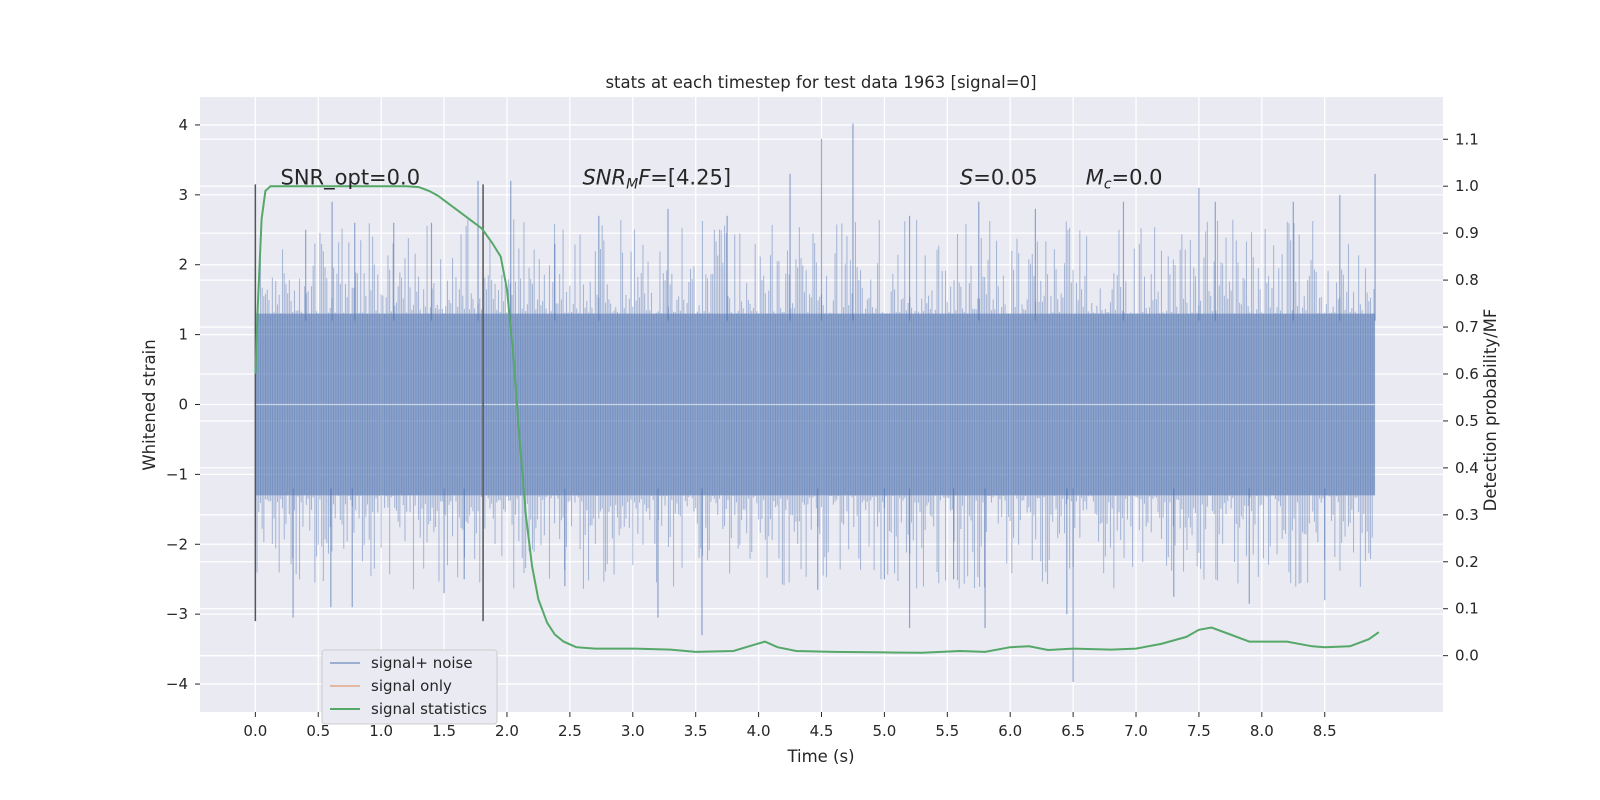  Describe the element at coordinates (177, 474) in the screenshot. I see `y-tick-label: −1` at that location.